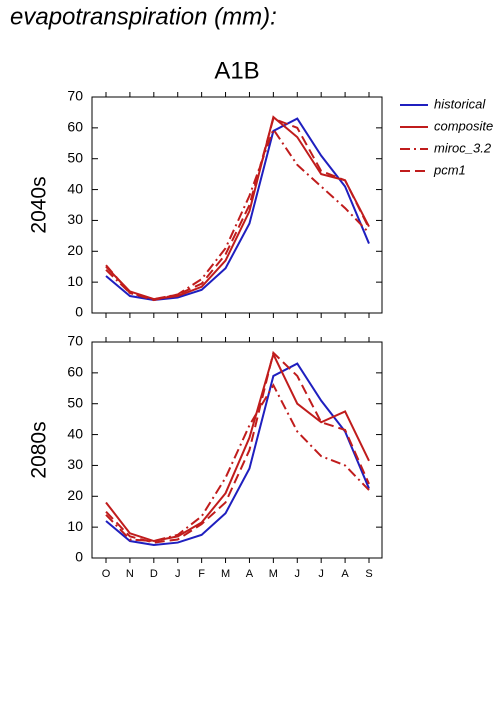  Describe the element at coordinates (201, 574) in the screenshot. I see `x-tick-label: F` at that location.